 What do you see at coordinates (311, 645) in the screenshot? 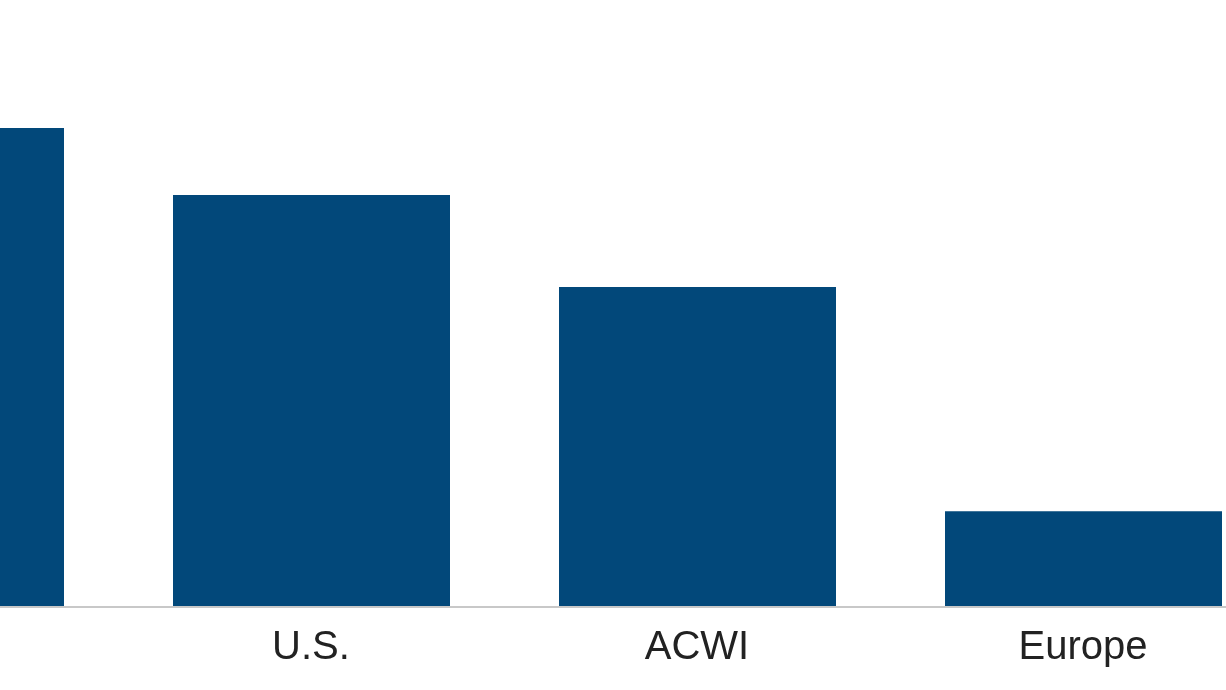
I see `x-tick-label: U.S.` at bounding box center [311, 645].